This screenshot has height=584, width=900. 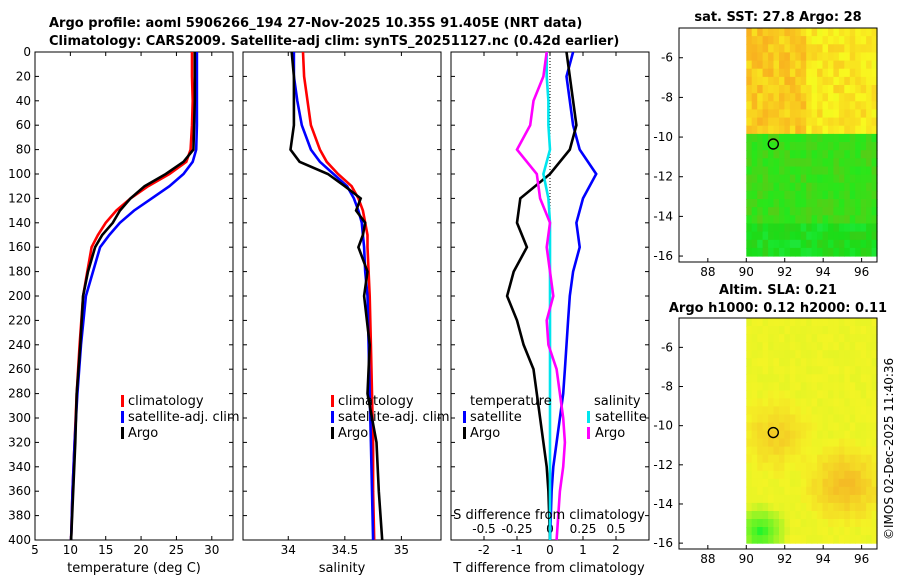 I want to click on series-line-satellite-adj-clim, so click(x=134, y=296).